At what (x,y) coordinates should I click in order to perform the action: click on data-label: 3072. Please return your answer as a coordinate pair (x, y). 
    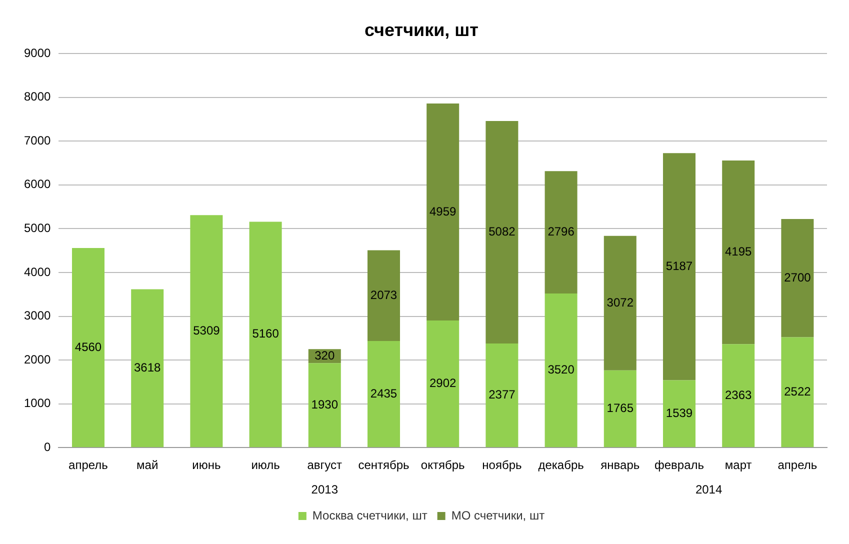
    Looking at the image, I should click on (620, 302).